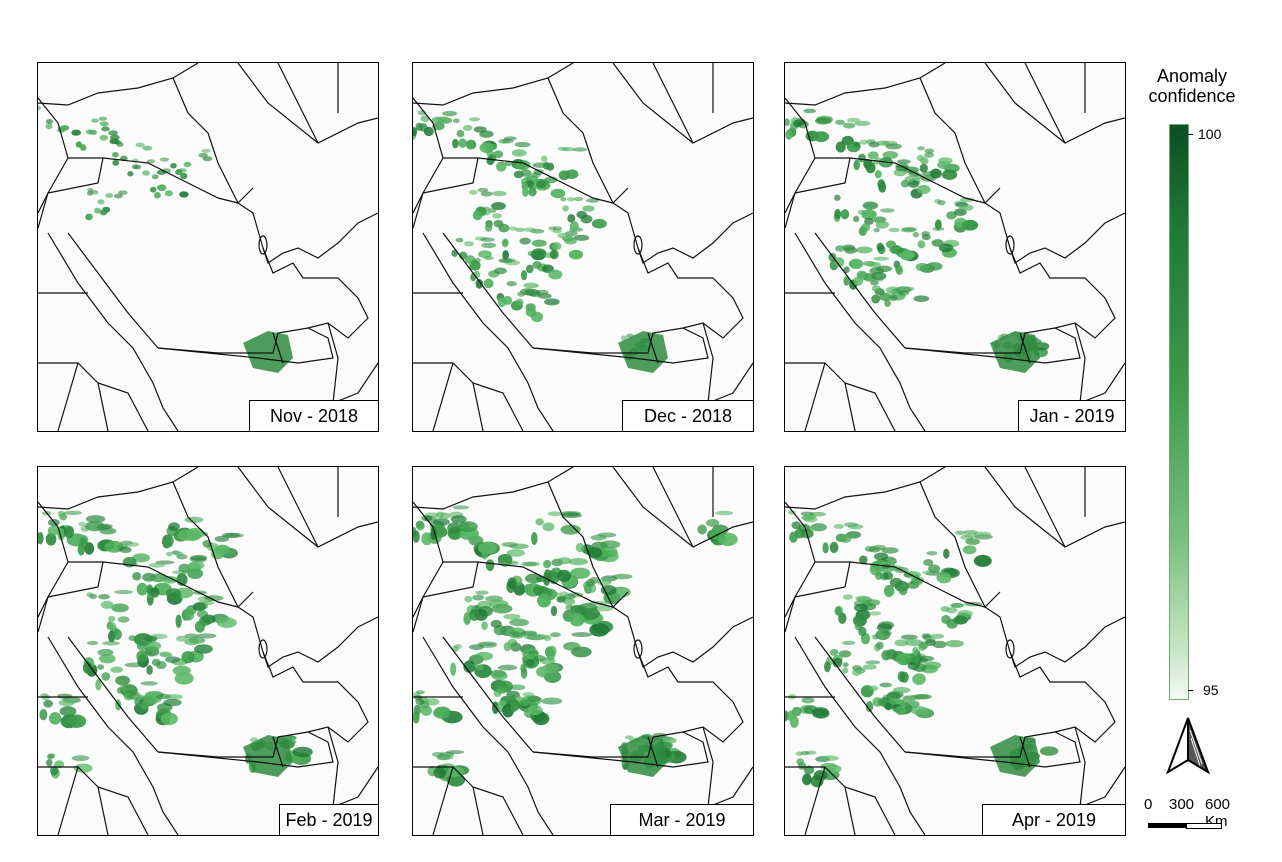  Describe the element at coordinates (687, 415) in the screenshot. I see `panel-date-label: Dec - 2018` at that location.